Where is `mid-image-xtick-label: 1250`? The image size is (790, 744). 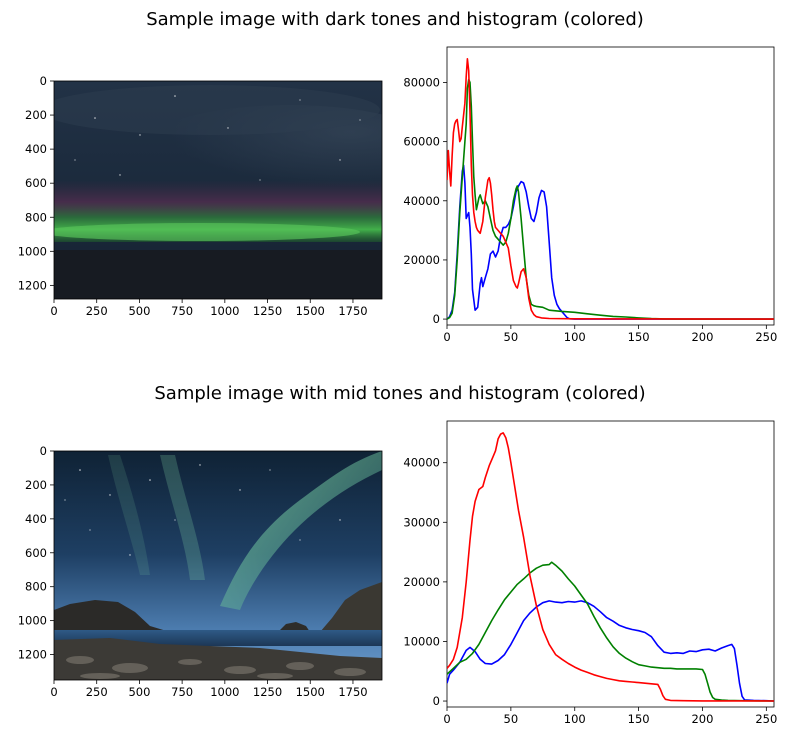
mid-image-xtick-label: 1250 is located at coordinates (267, 692).